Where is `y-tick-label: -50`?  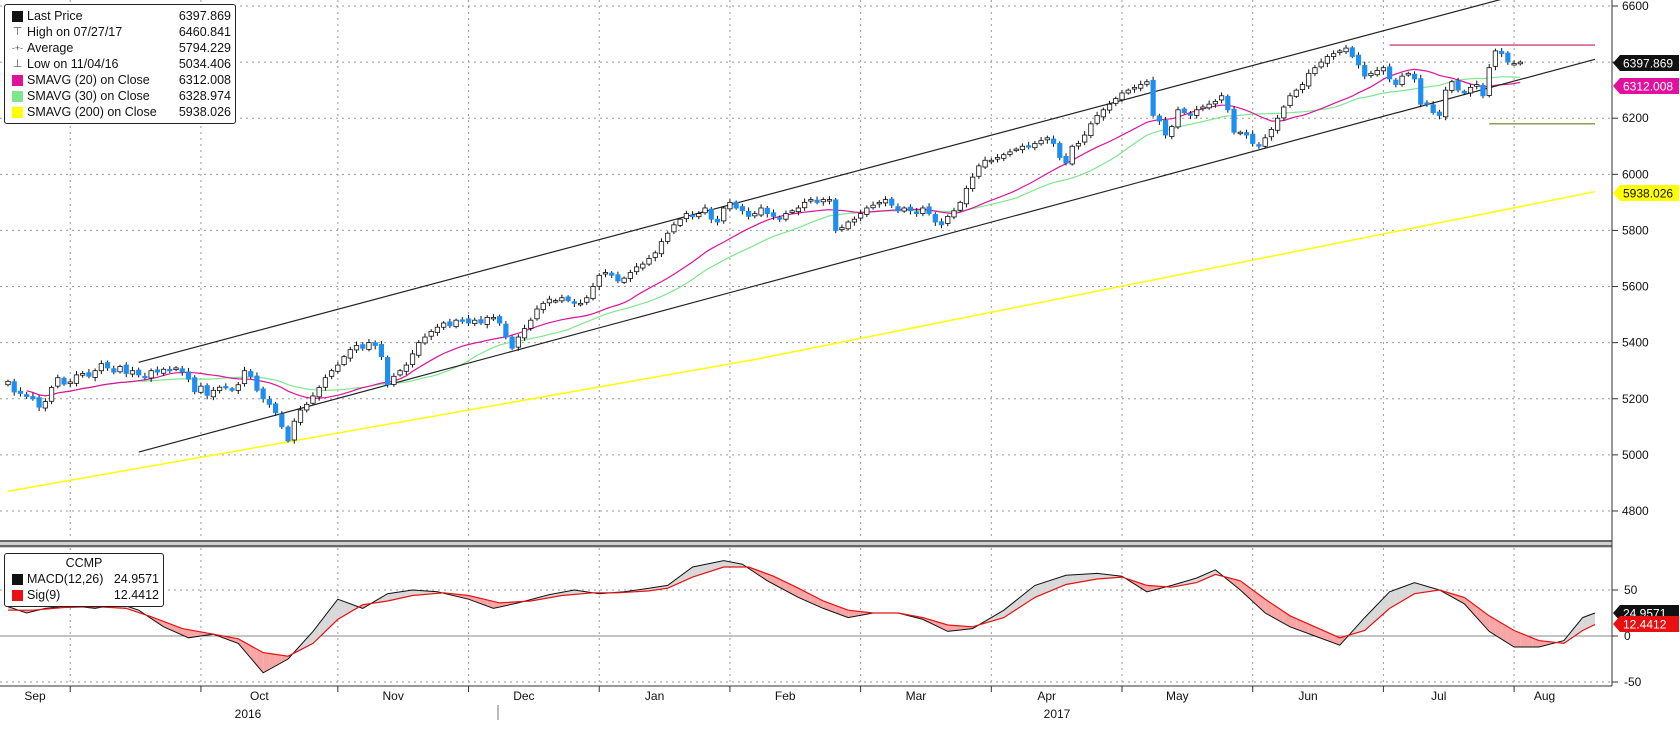
y-tick-label: -50 is located at coordinates (1633, 682).